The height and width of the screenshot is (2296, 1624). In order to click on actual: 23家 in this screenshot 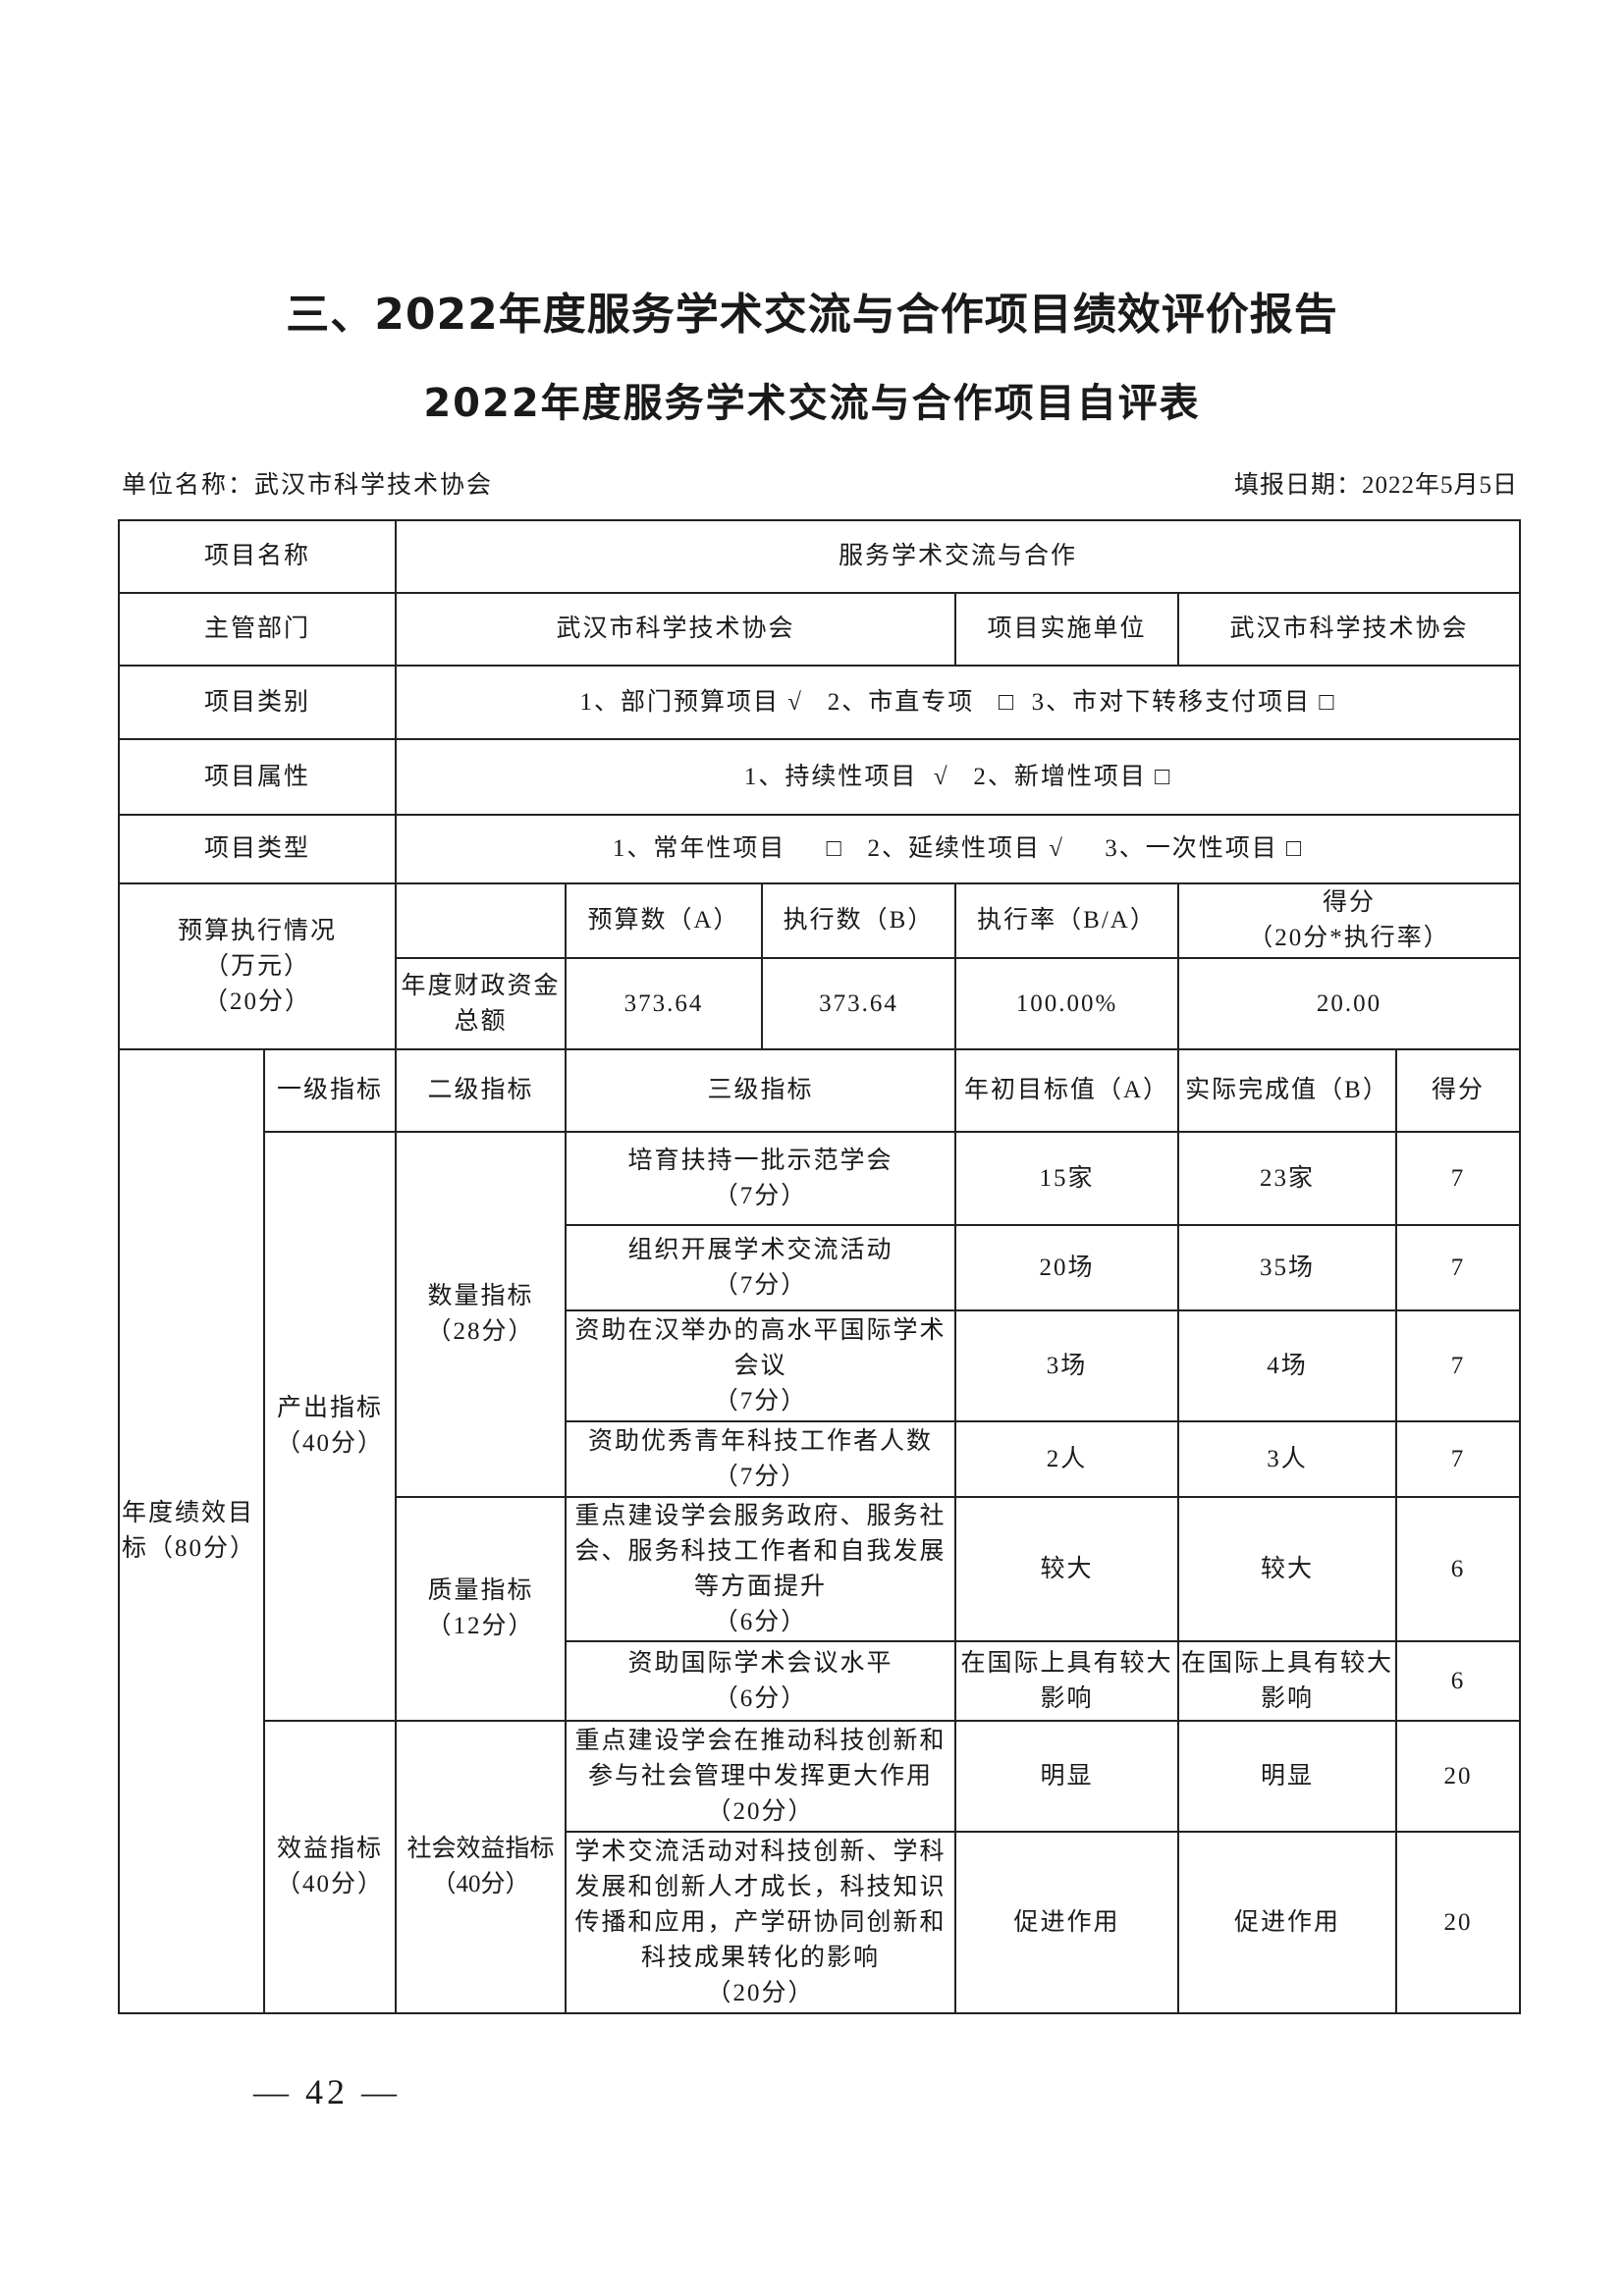, I will do `click(1287, 1178)`.